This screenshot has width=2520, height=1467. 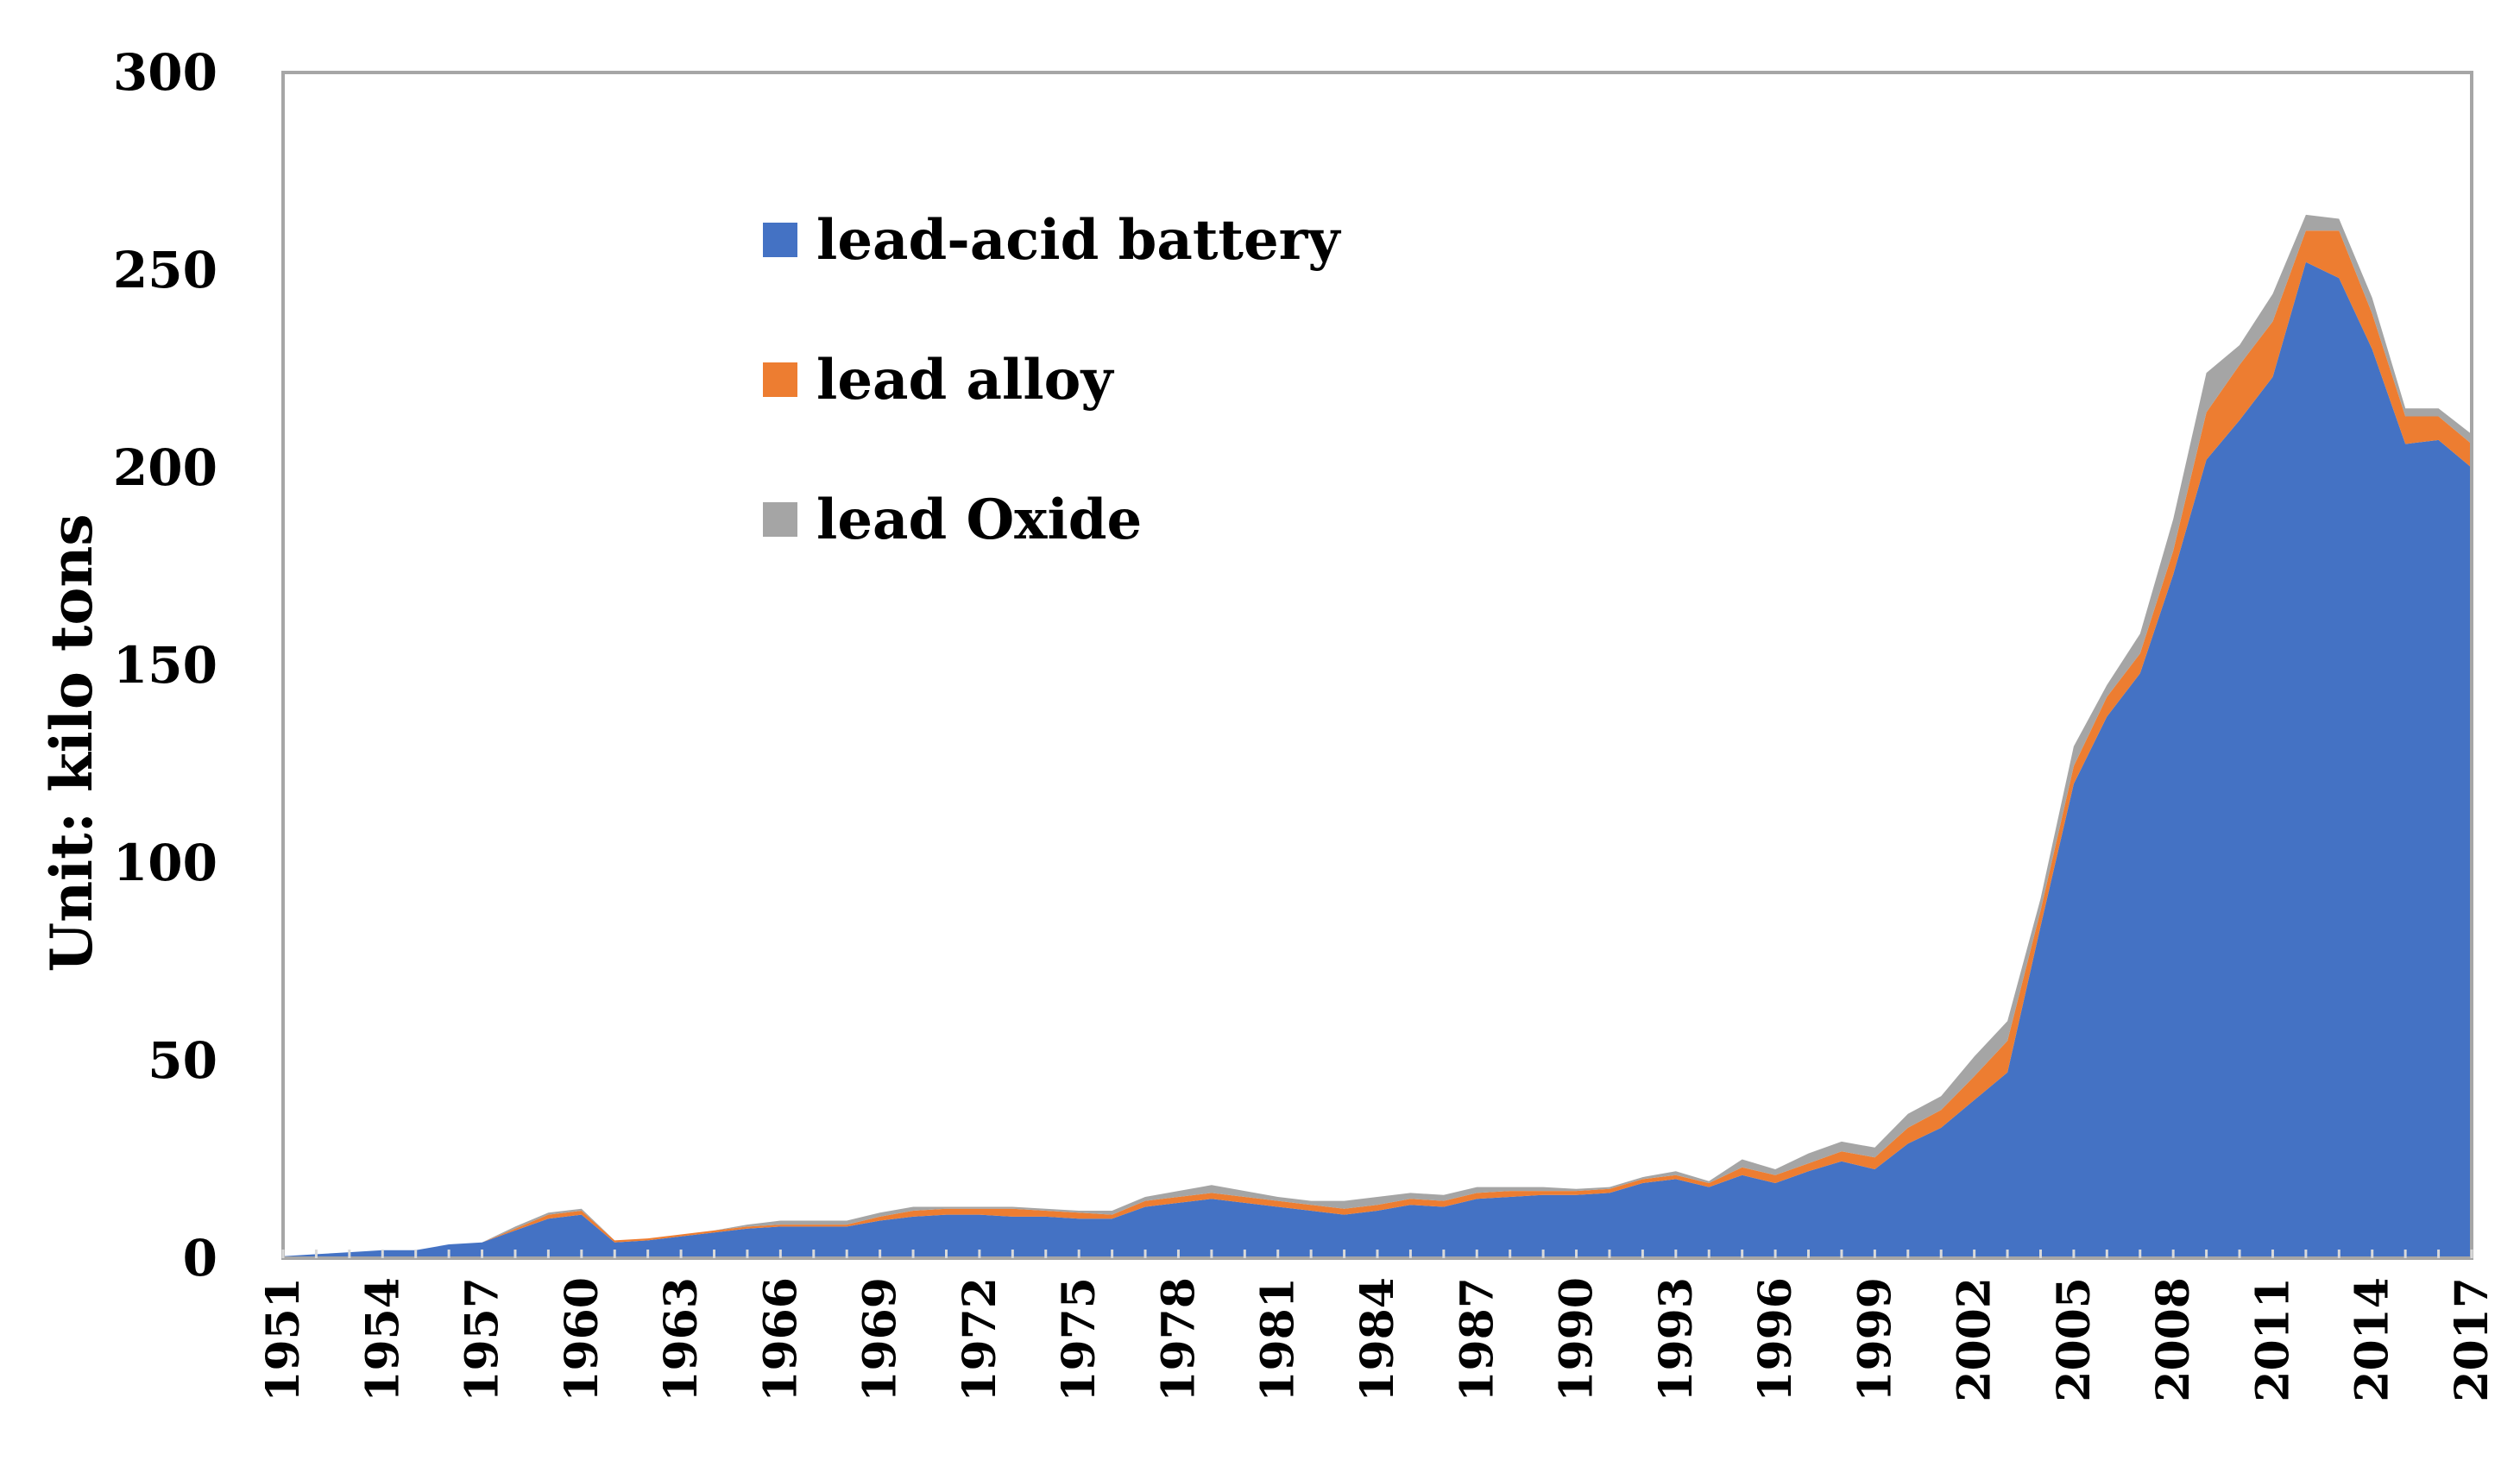 I want to click on x-tick-label: 1954, so click(x=383, y=1339).